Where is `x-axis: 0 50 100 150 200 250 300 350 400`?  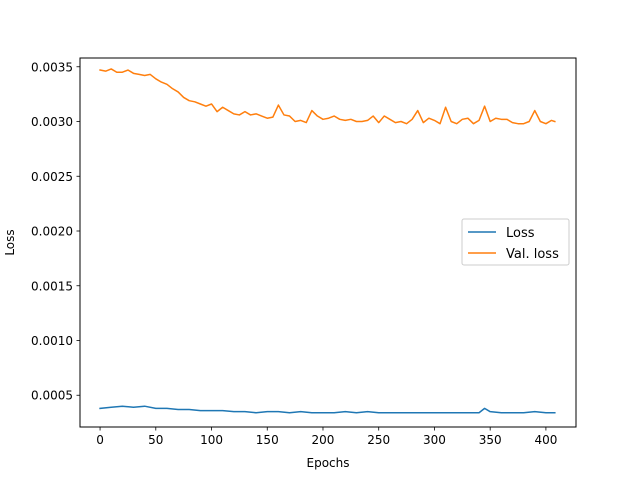 x-axis: 0 50 100 150 200 250 300 350 400 is located at coordinates (326, 437).